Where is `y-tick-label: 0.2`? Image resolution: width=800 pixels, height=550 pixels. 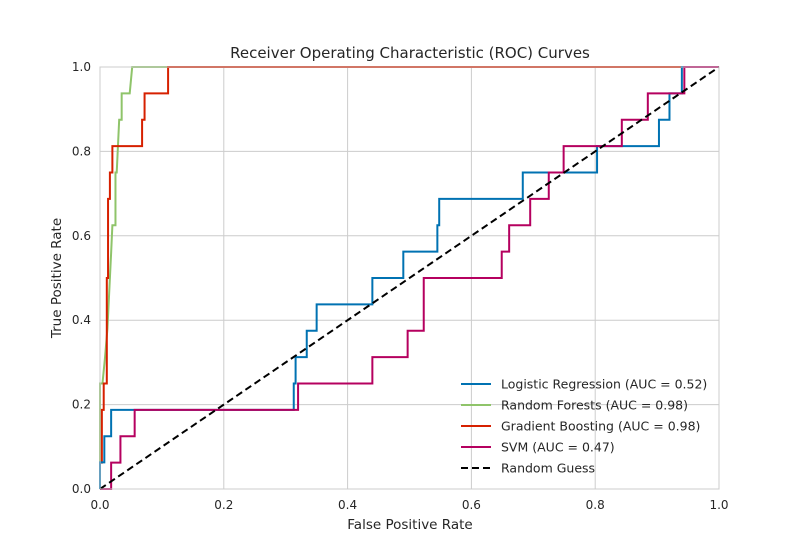
y-tick-label: 0.2 is located at coordinates (81, 405).